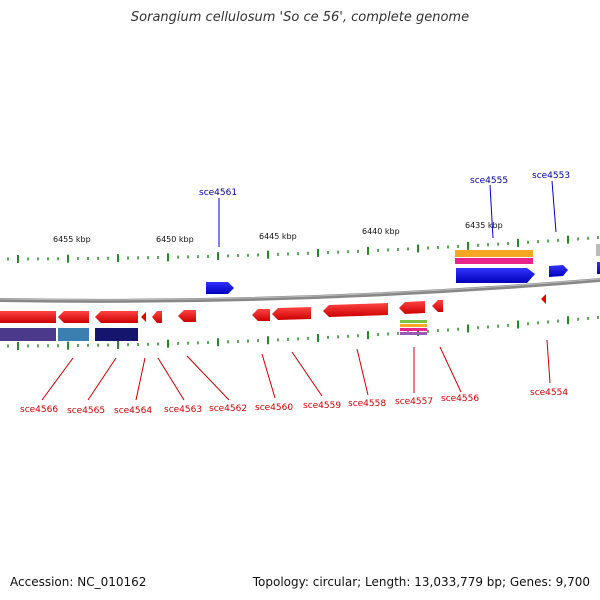 Image resolution: width=600 pixels, height=600 pixels. Describe the element at coordinates (384, 209) in the screenshot. I see `top-gene-labels: sce4561 sce4555 sce4553` at that location.